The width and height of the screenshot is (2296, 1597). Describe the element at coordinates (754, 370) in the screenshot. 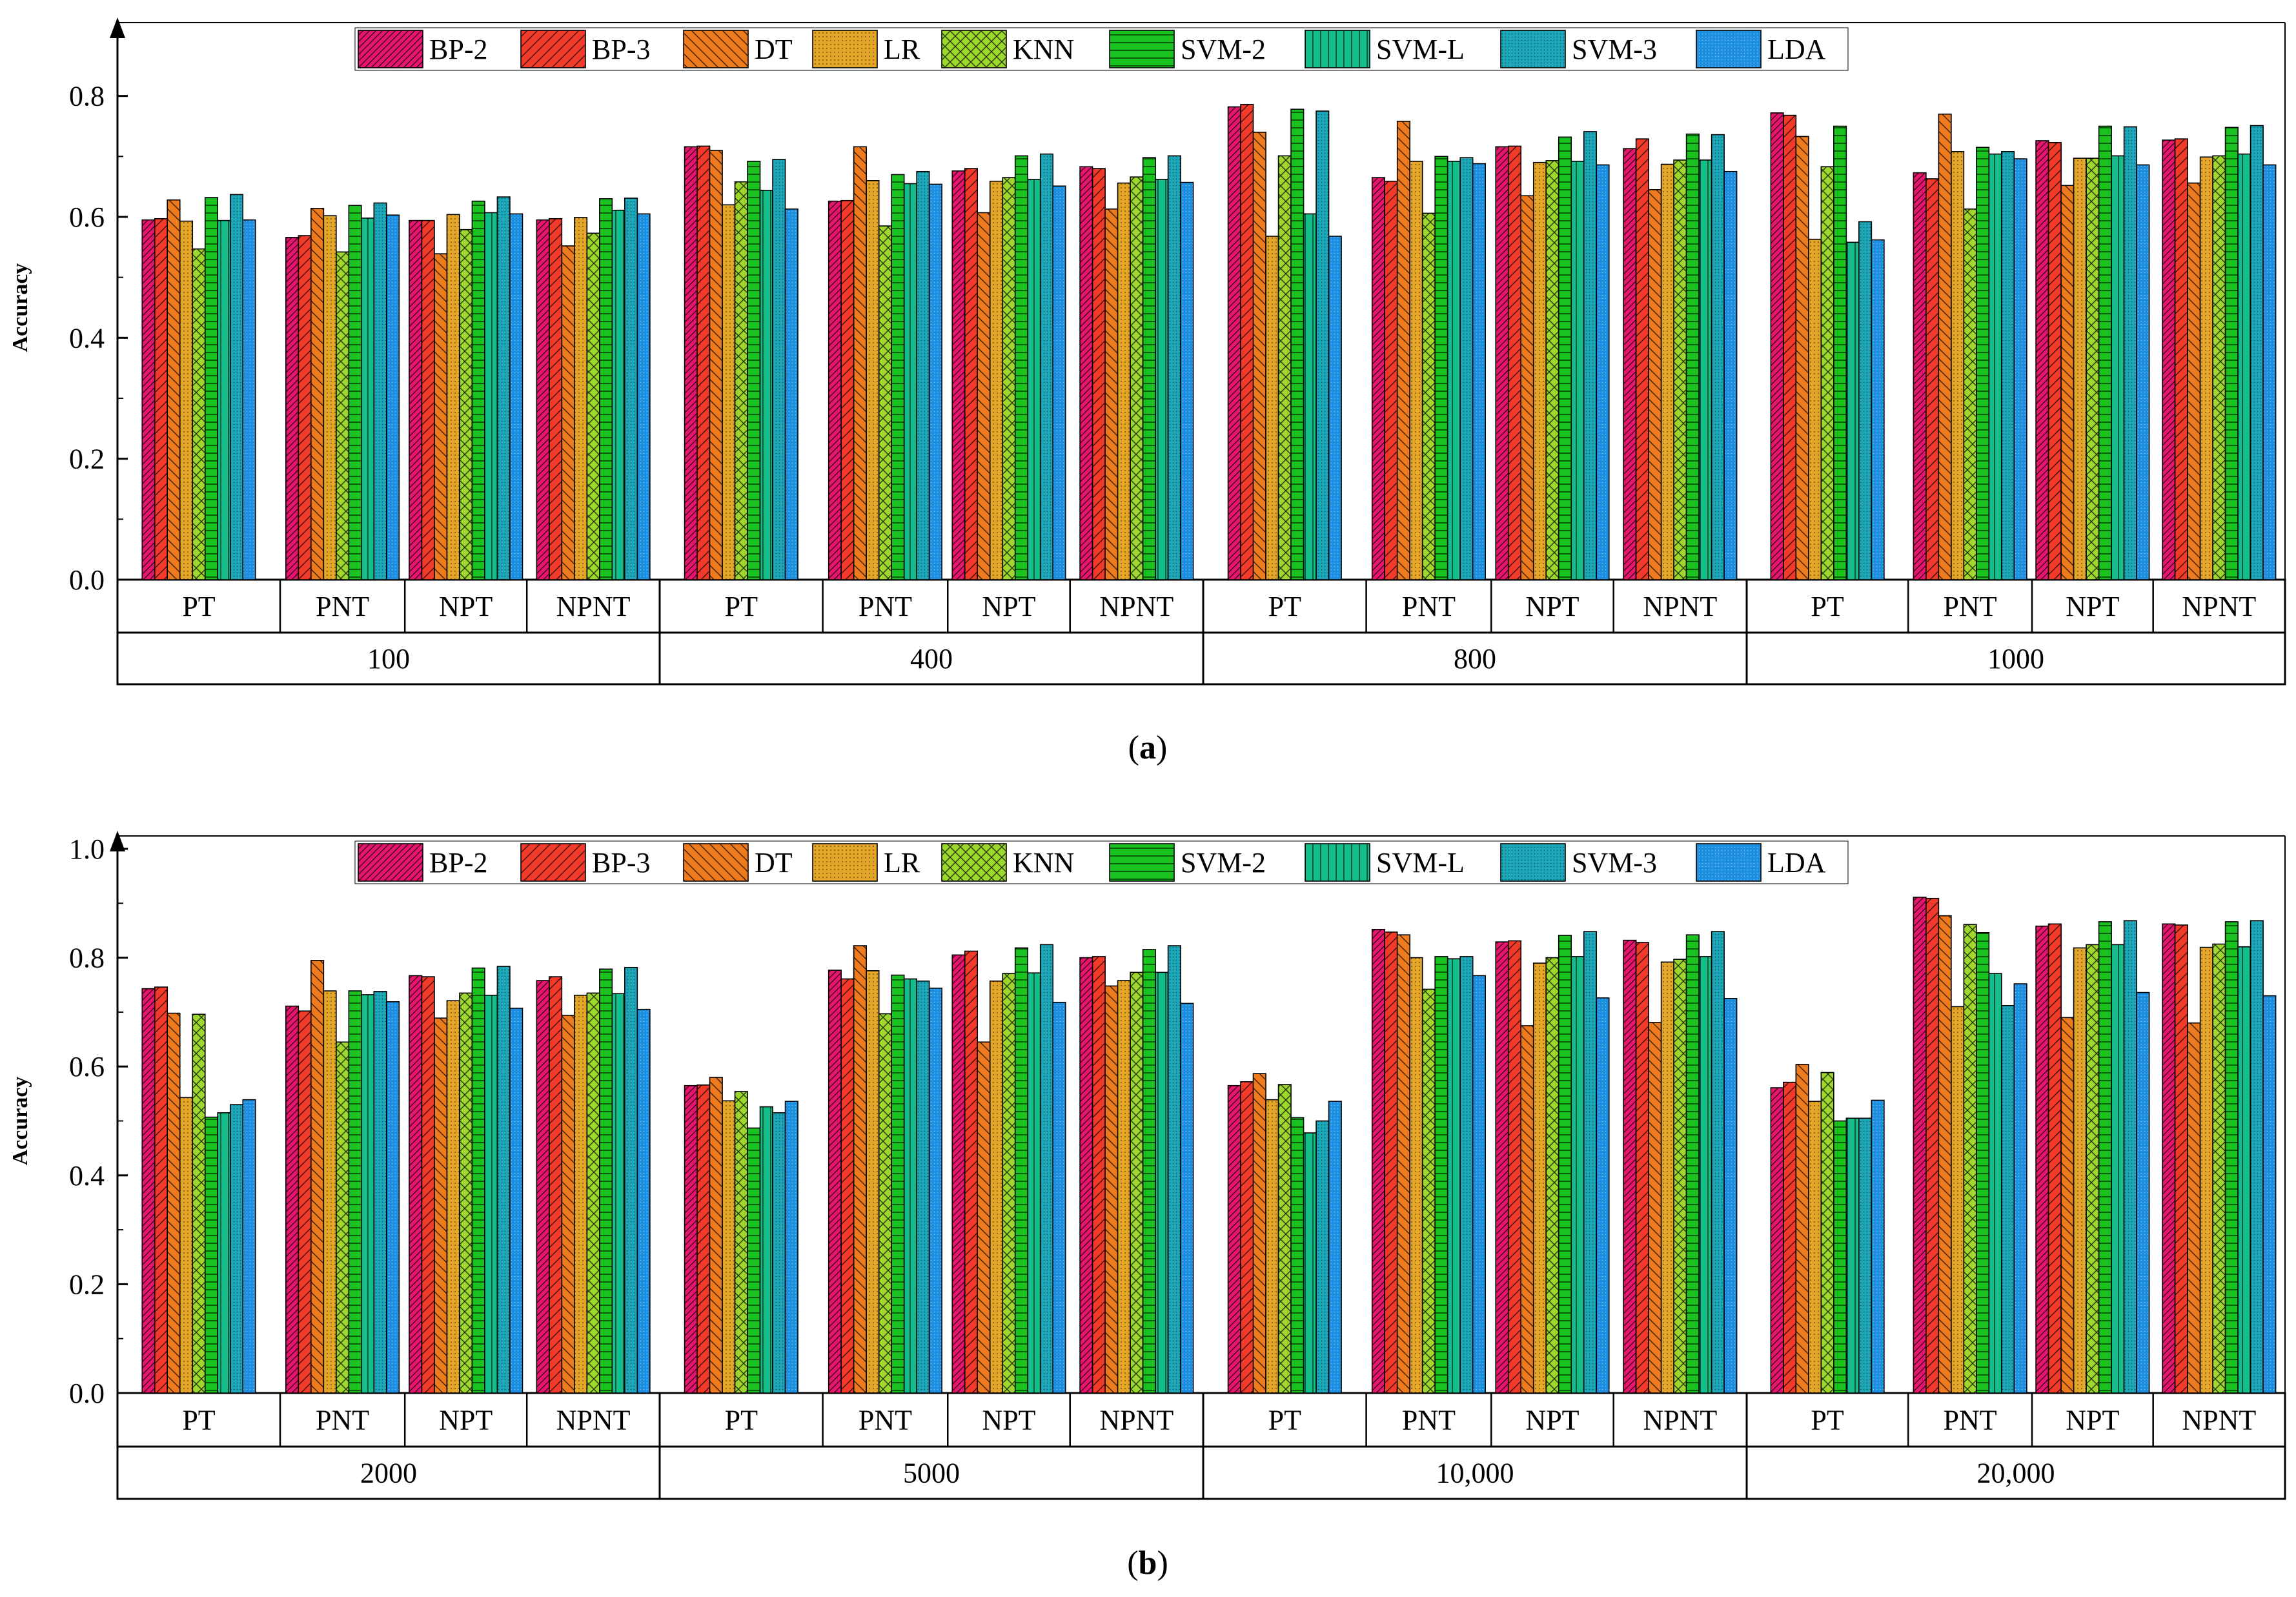

I see `bar-svm2: SVM-2 400 PT: 0.692` at that location.